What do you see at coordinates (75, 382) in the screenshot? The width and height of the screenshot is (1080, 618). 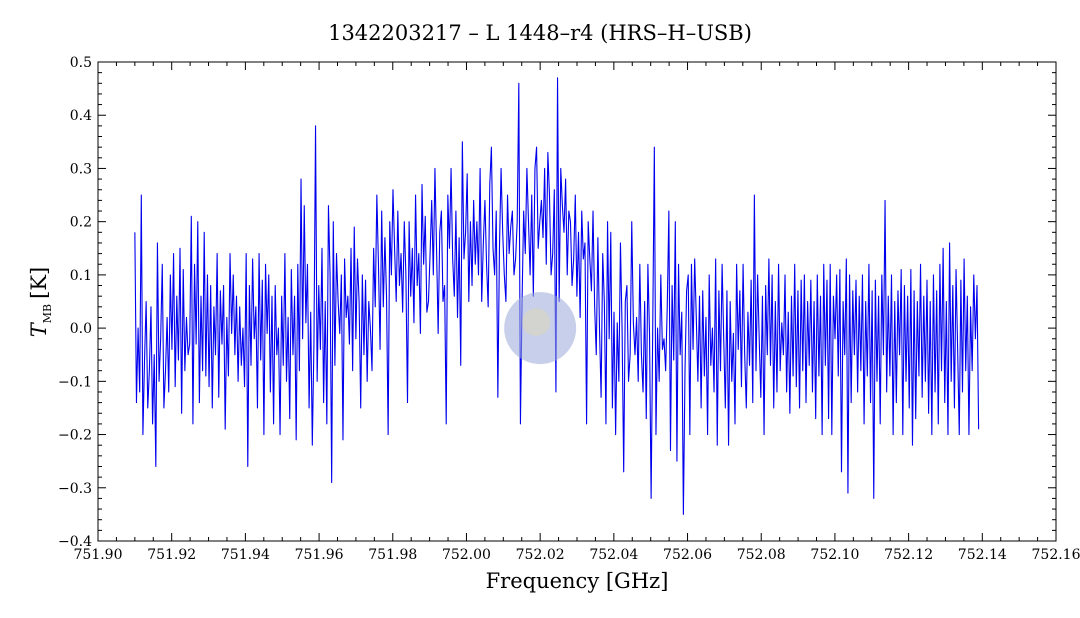 I see `y-tick-label: −0.1` at bounding box center [75, 382].